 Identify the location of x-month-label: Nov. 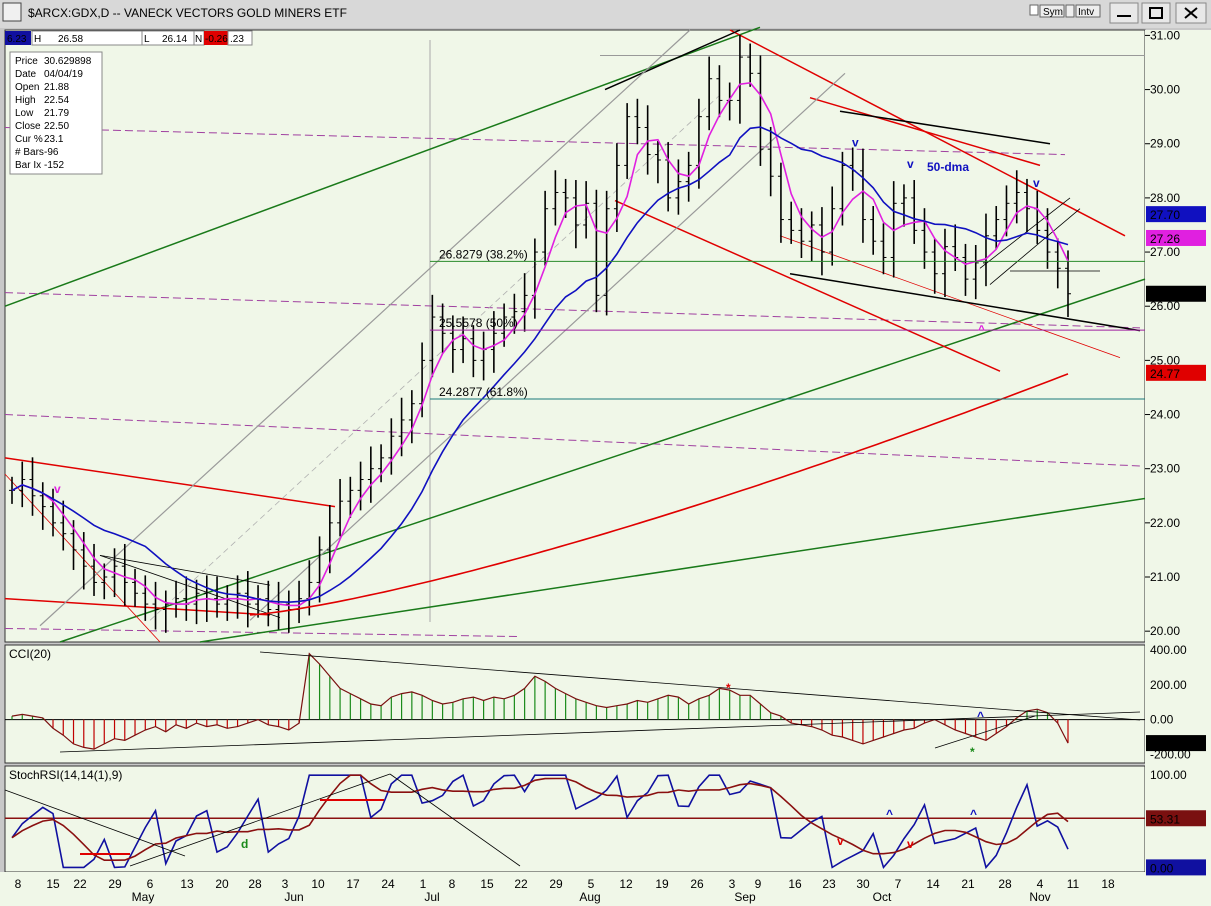
(1039, 897).